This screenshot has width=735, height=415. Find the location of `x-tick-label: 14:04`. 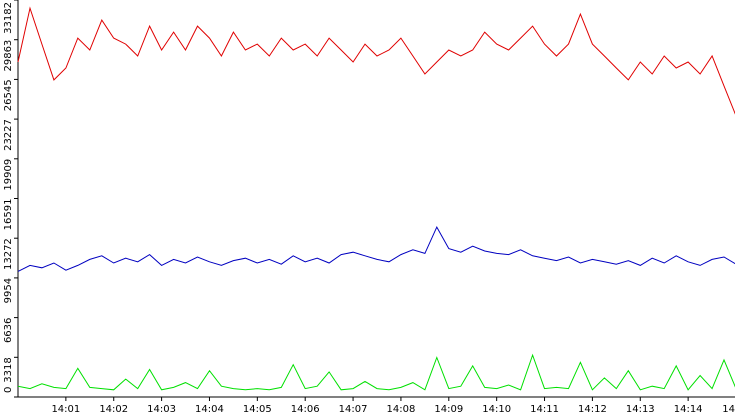

x-tick-label: 14:04 is located at coordinates (209, 409).